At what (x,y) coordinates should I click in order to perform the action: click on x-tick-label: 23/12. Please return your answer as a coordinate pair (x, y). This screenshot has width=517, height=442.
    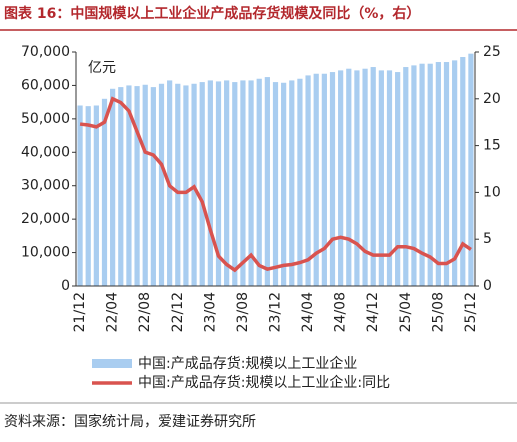
    Looking at the image, I should click on (276, 312).